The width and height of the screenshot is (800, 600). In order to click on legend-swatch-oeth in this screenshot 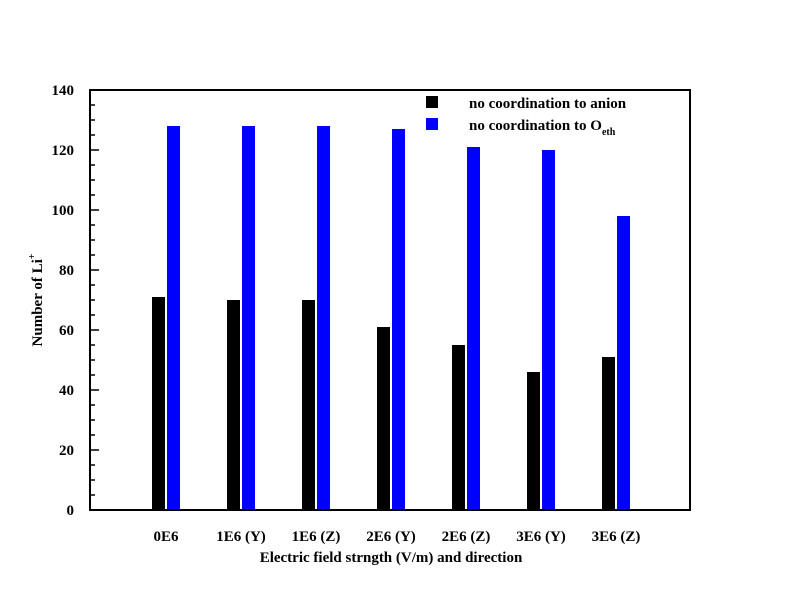, I will do `click(432, 124)`.